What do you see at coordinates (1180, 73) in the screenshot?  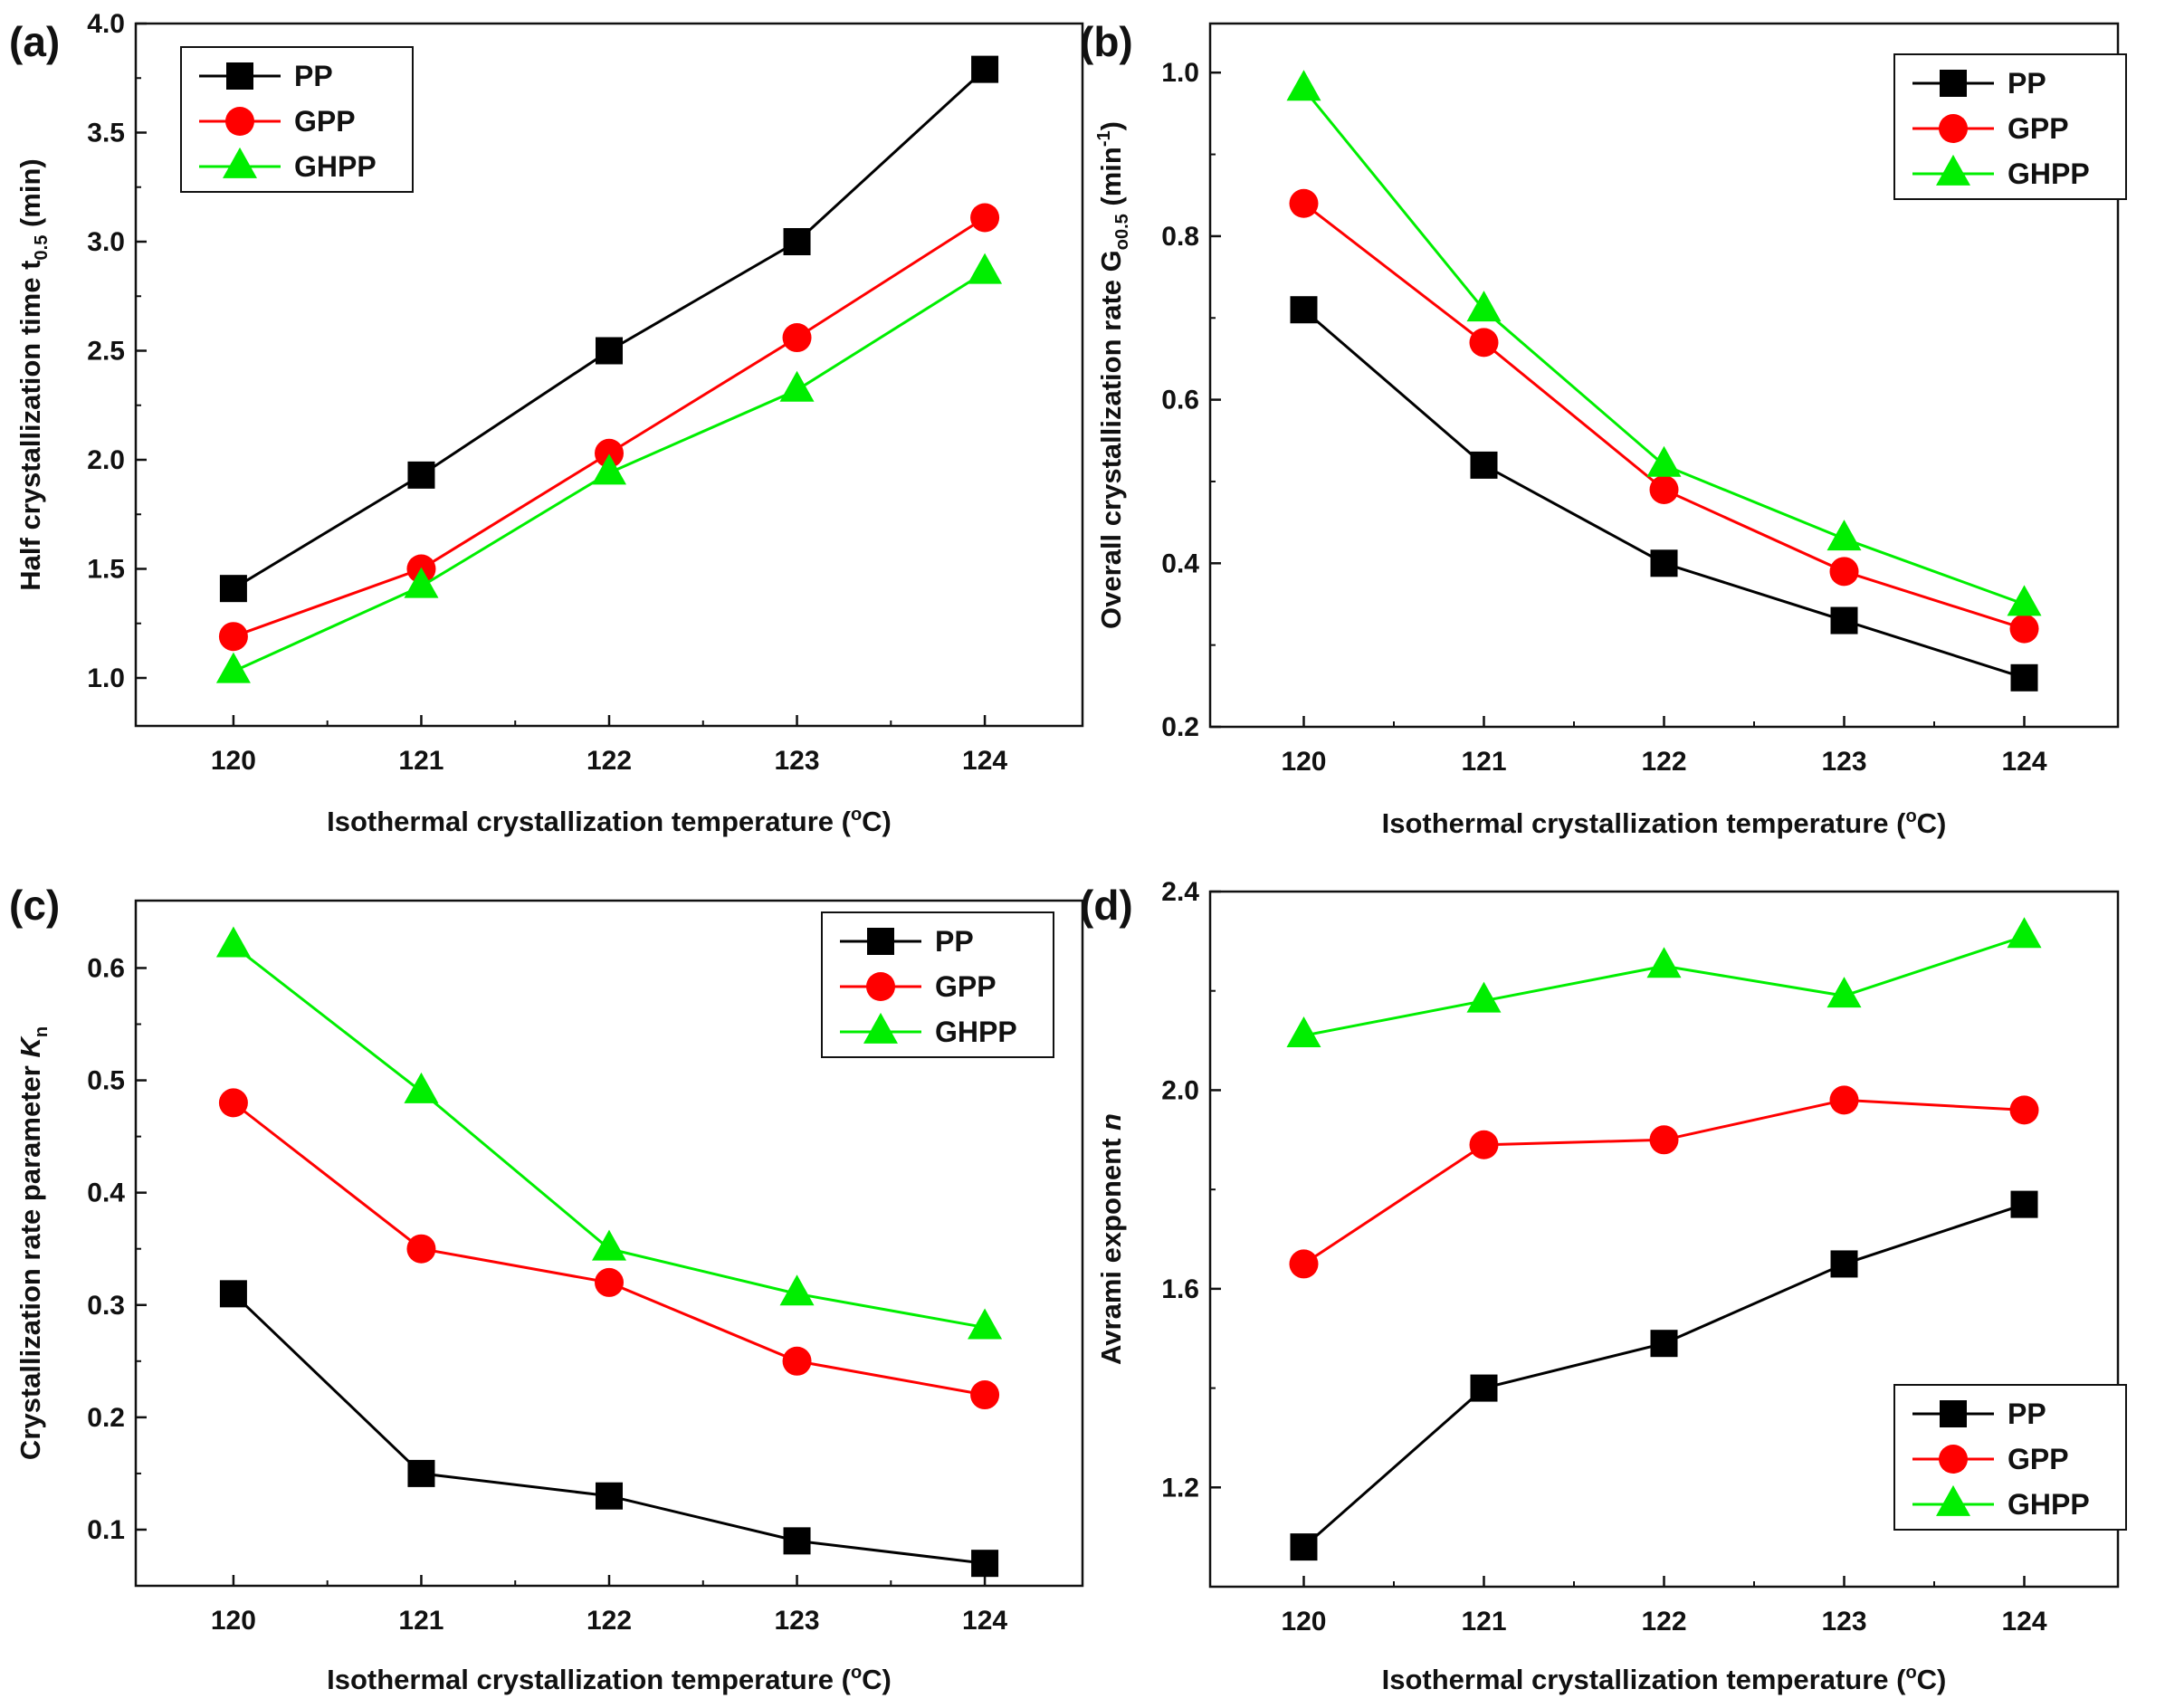 I see `y-tick-label: 1.0` at bounding box center [1180, 73].